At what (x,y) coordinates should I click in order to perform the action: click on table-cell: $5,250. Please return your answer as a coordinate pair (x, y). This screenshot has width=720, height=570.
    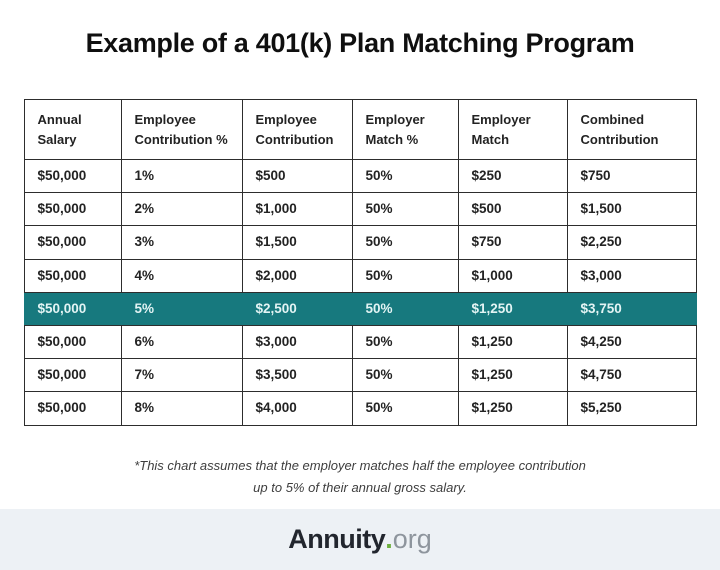
    Looking at the image, I should click on (631, 408).